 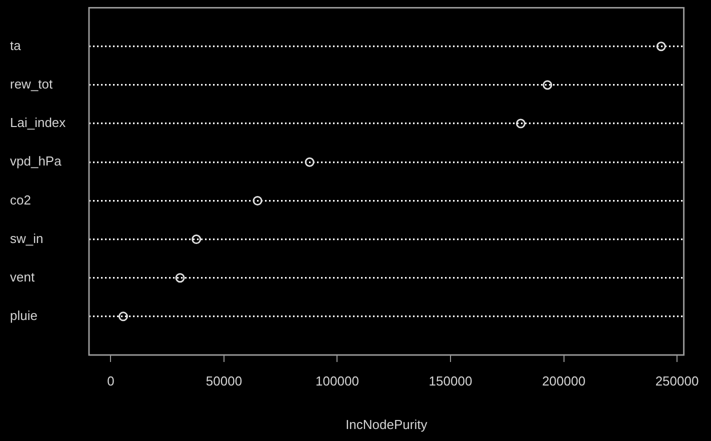 I want to click on y-tick-label: rew_tot, so click(x=32, y=84).